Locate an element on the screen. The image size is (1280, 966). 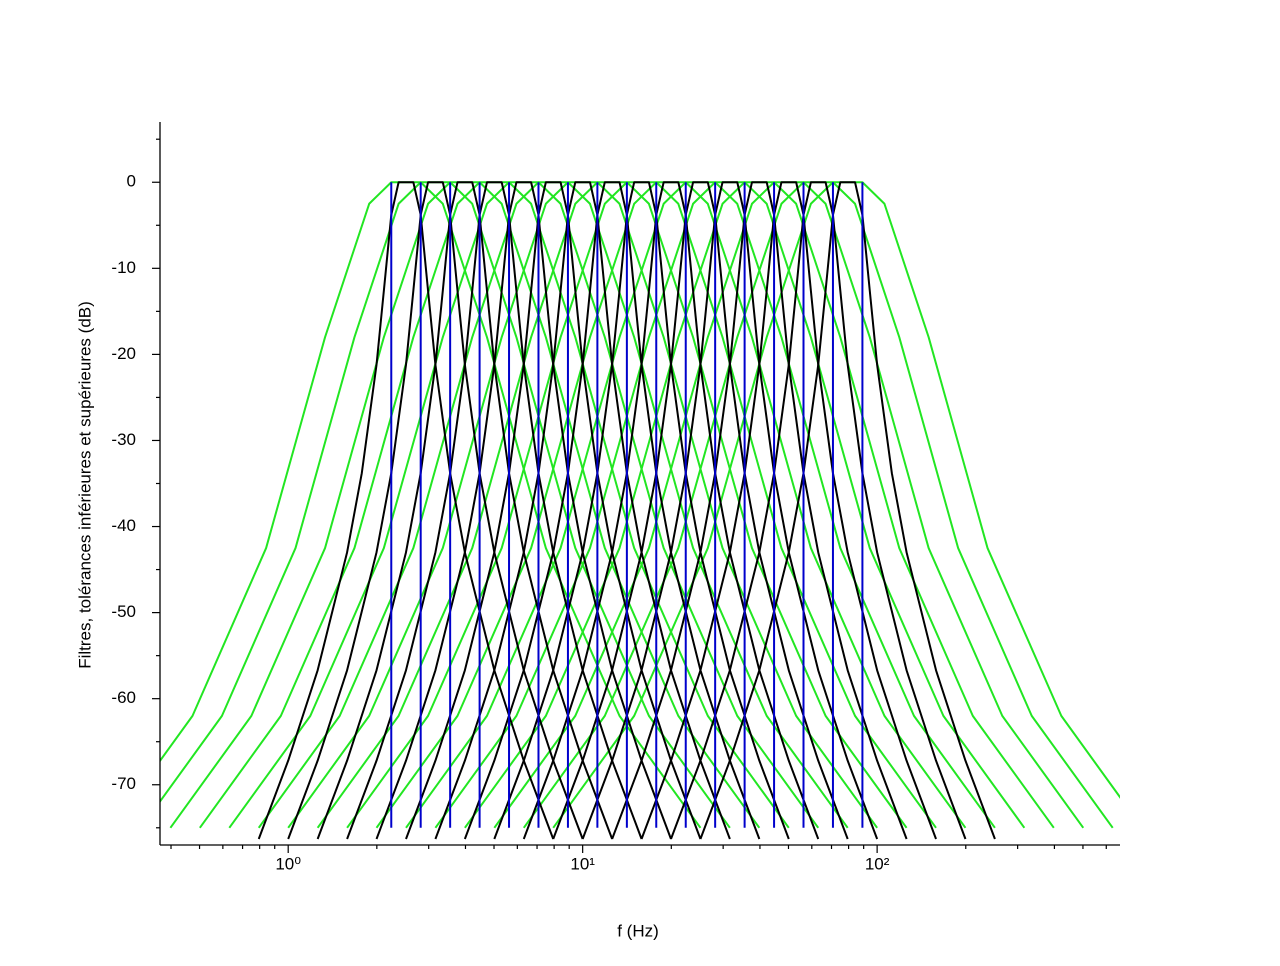
y-tick-label: -30 is located at coordinates (123, 439).